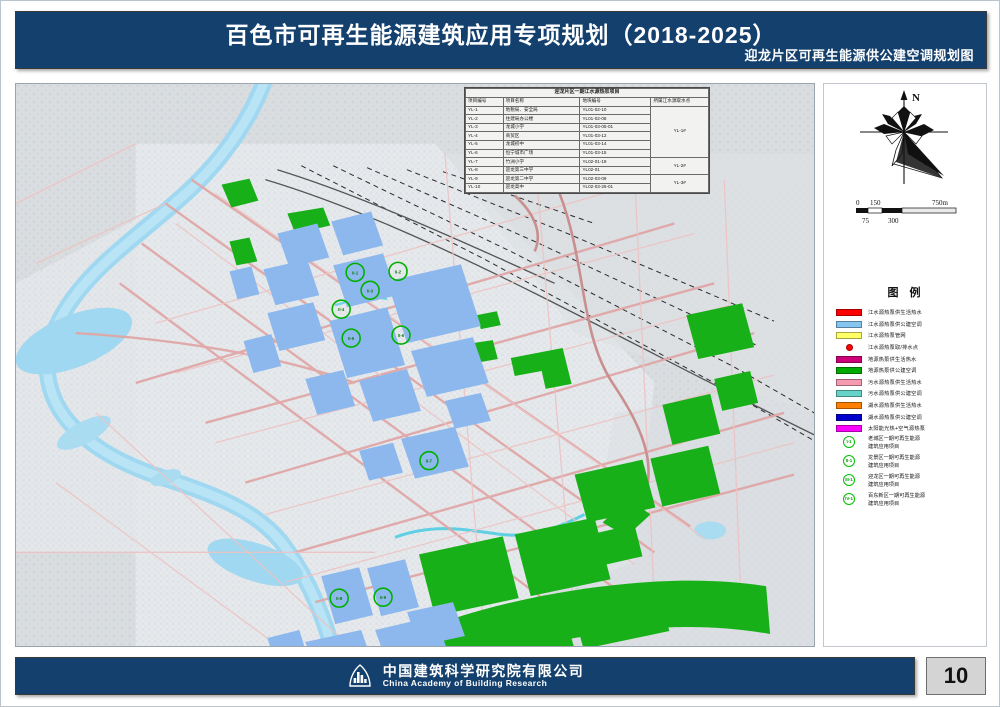 The height and width of the screenshot is (707, 1000). I want to click on legend-label-line1: 龙景区一期可再生能源, so click(894, 457).